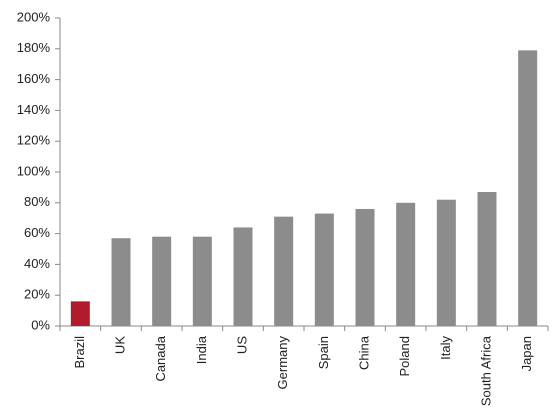  I want to click on x-tick-label: UK, so click(119, 345).